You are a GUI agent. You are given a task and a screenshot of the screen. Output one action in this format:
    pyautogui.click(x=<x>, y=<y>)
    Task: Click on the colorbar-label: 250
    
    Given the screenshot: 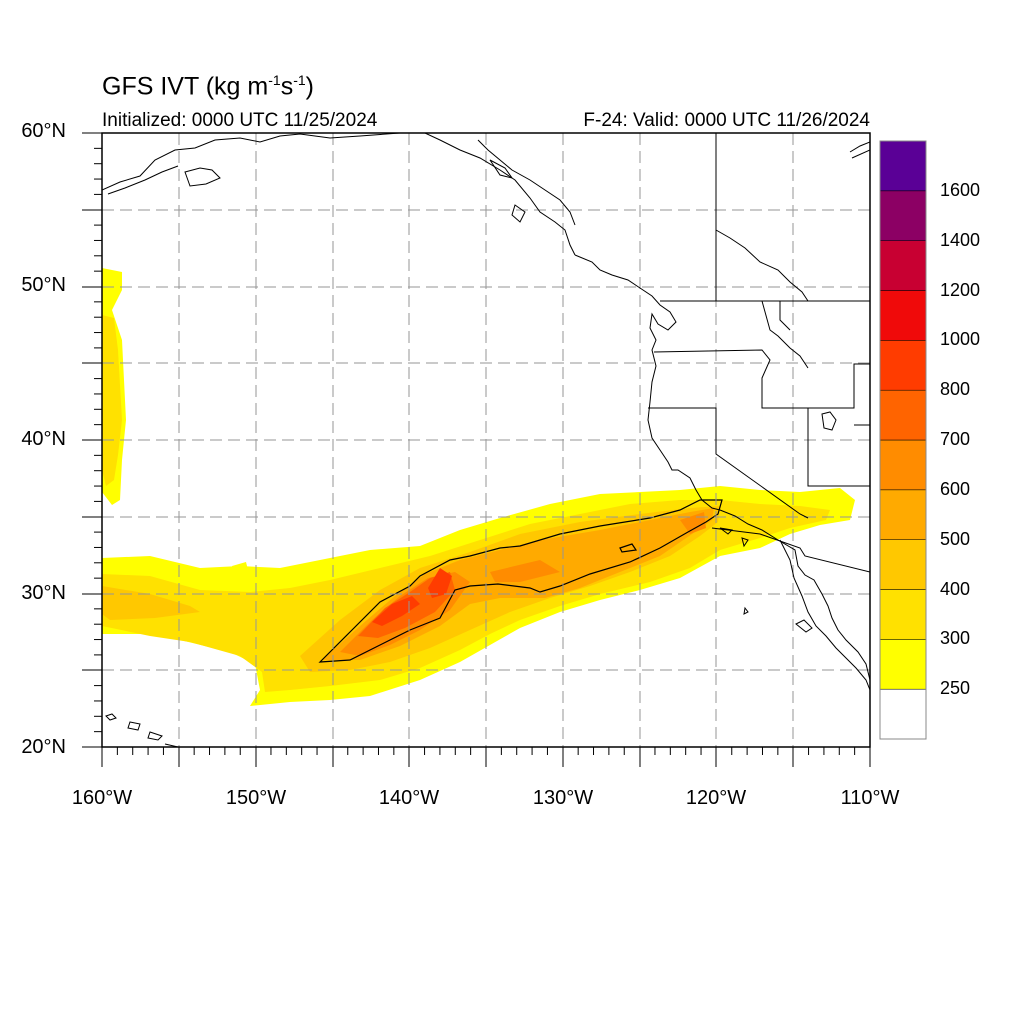 What is the action you would take?
    pyautogui.click(x=955, y=688)
    